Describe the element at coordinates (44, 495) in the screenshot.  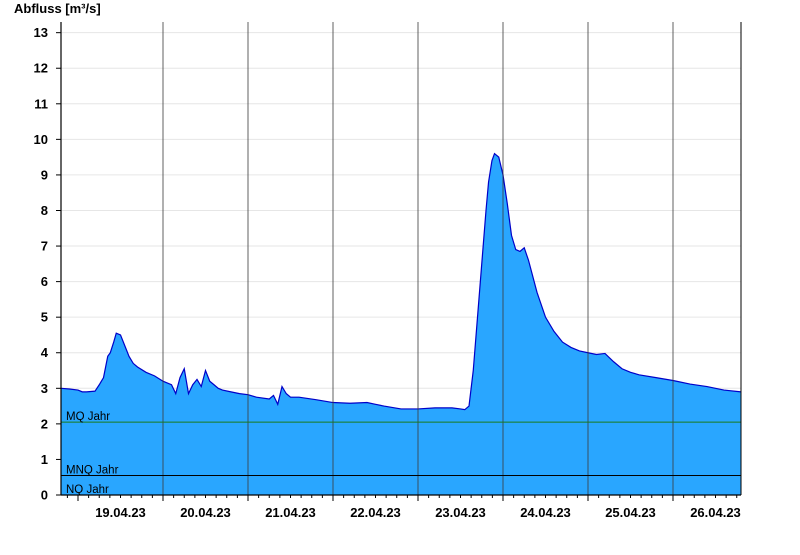
I see `y-tick-label-0: 0` at that location.